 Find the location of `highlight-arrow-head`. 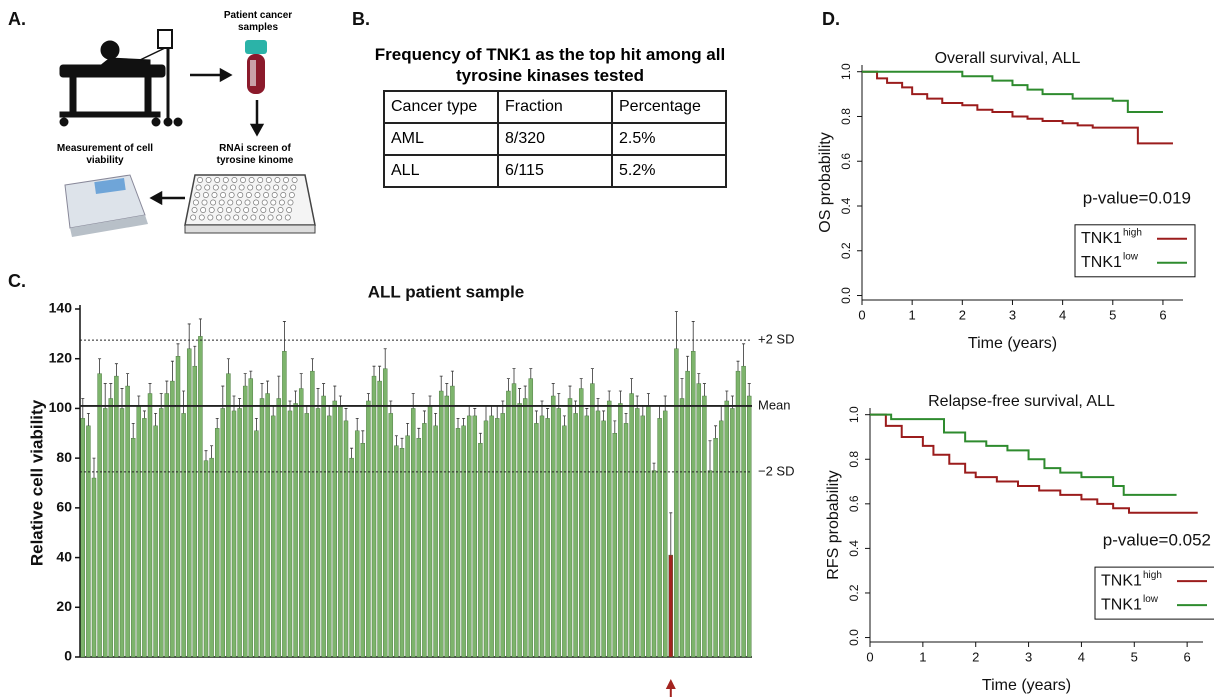

highlight-arrow-head is located at coordinates (670, 684).